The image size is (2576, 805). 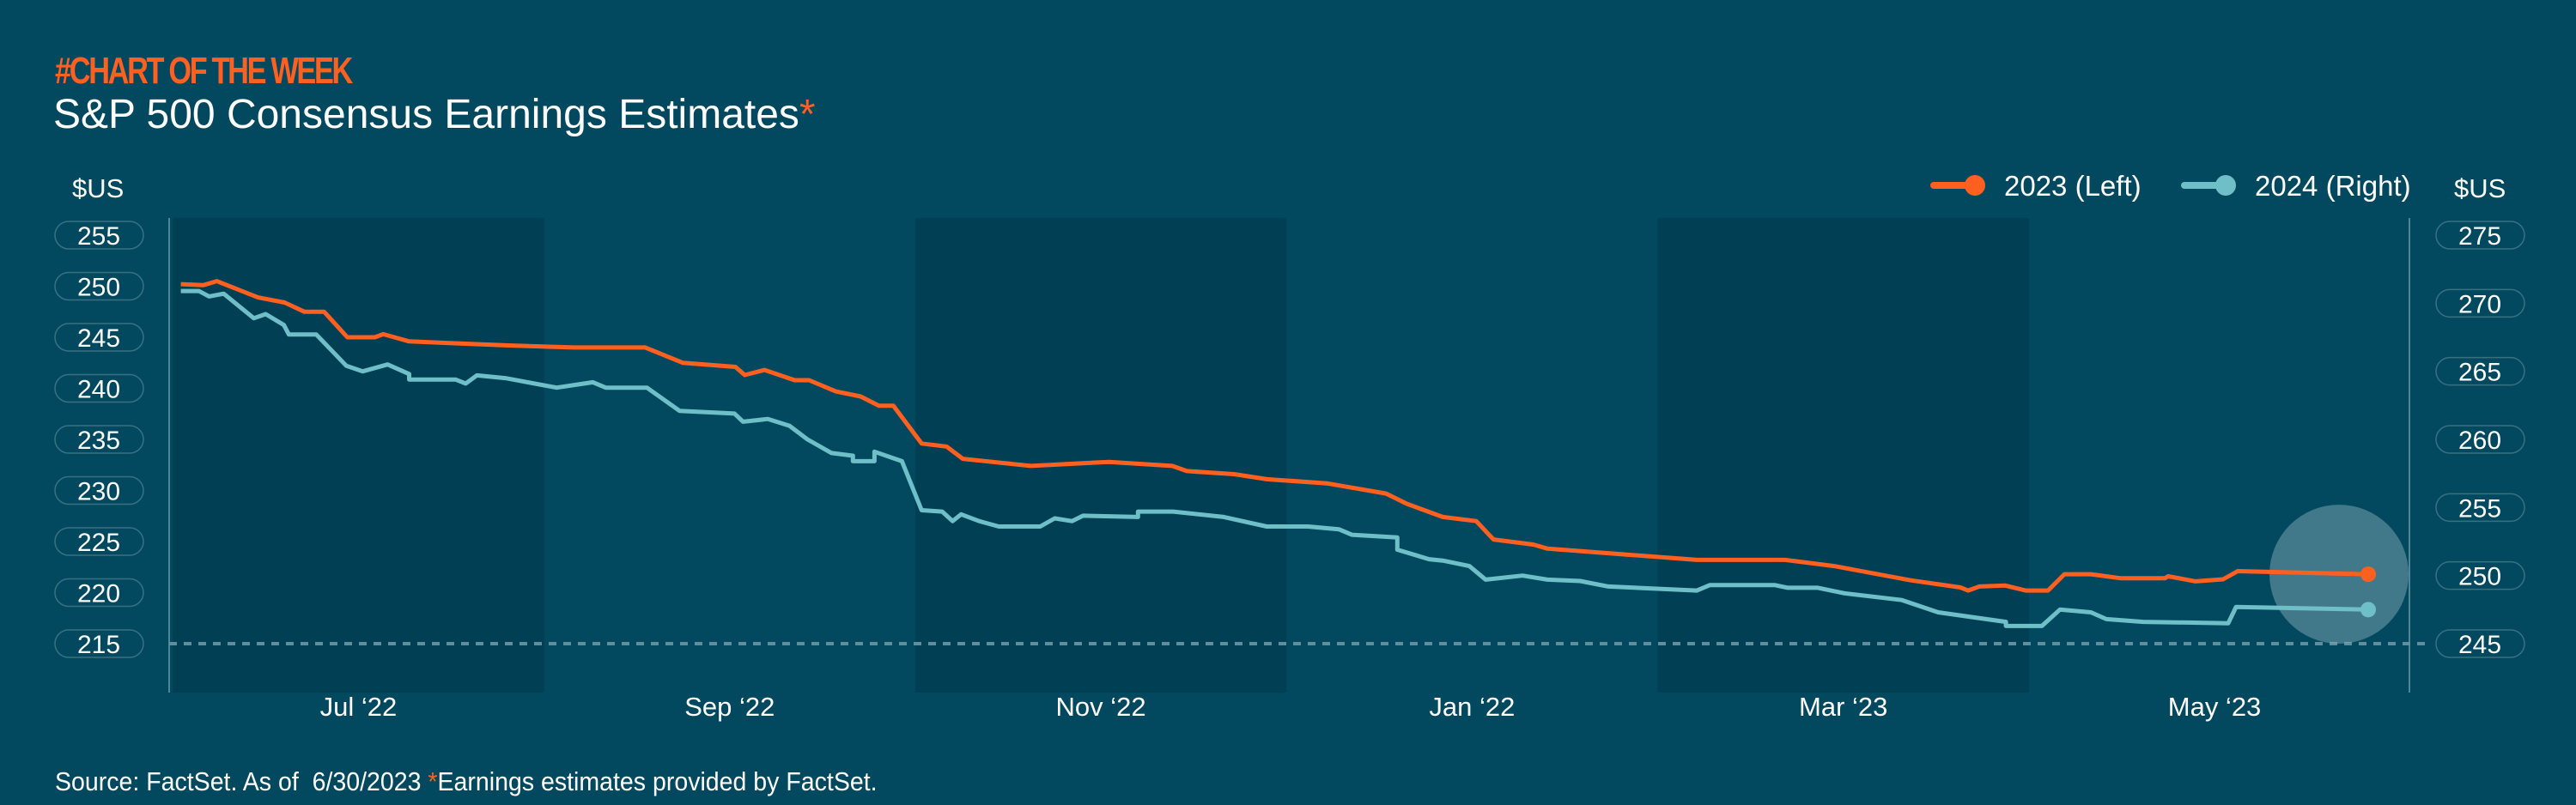 I want to click on chart-of-the-week-kicker: #CHART OF THE WEEK, so click(x=204, y=71).